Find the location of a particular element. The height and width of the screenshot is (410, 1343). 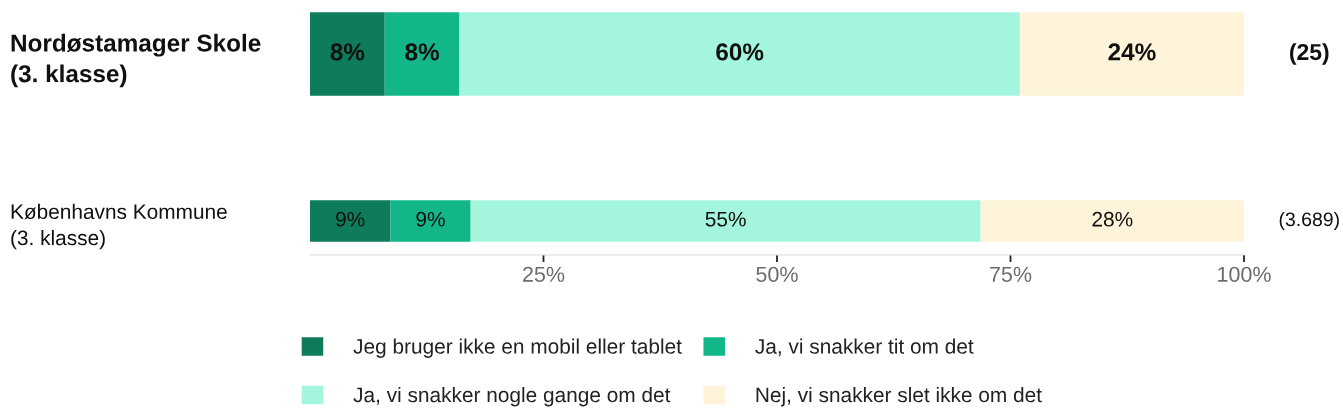

y-tick-label: Københavns Kommune (3. klasse) is located at coordinates (119, 226).